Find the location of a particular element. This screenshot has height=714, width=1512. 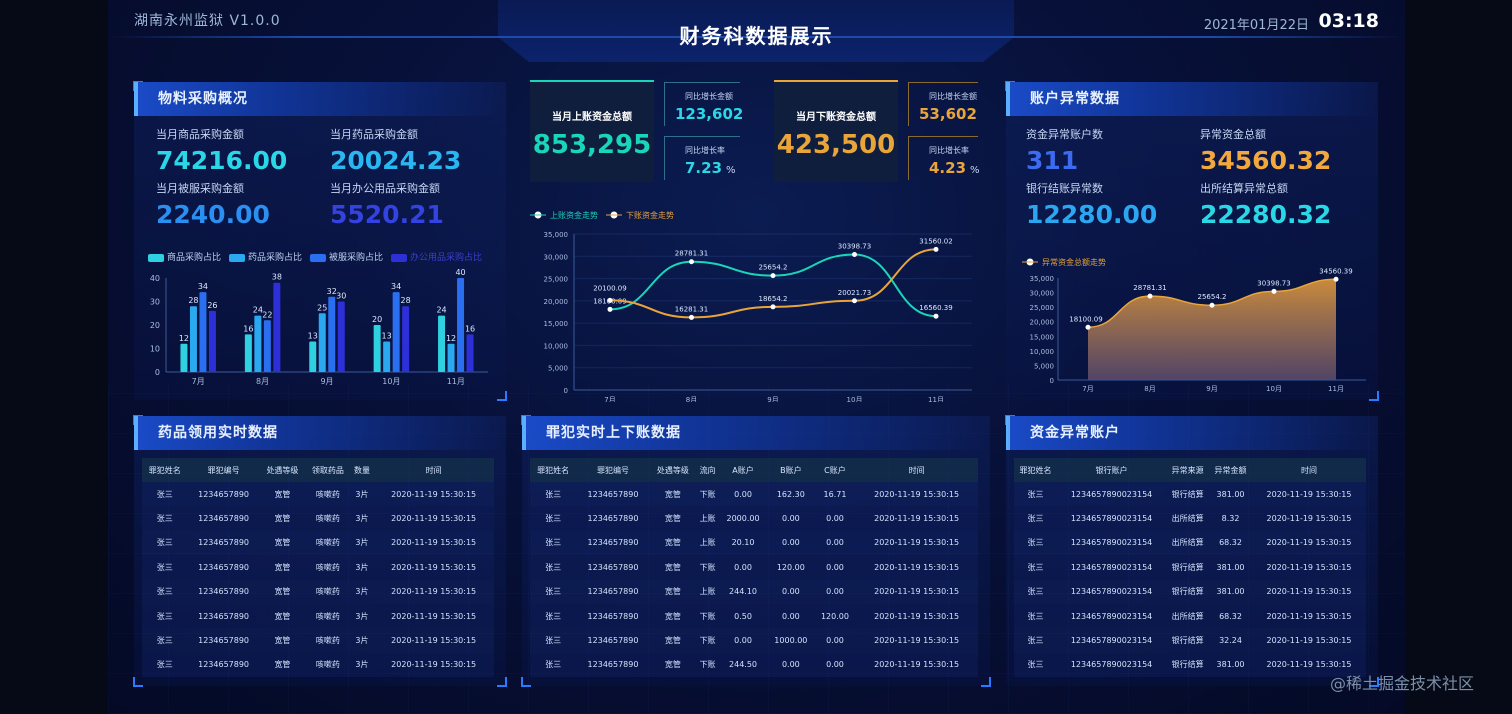

funds-title: 资金异常账户 is located at coordinates (1192, 433).